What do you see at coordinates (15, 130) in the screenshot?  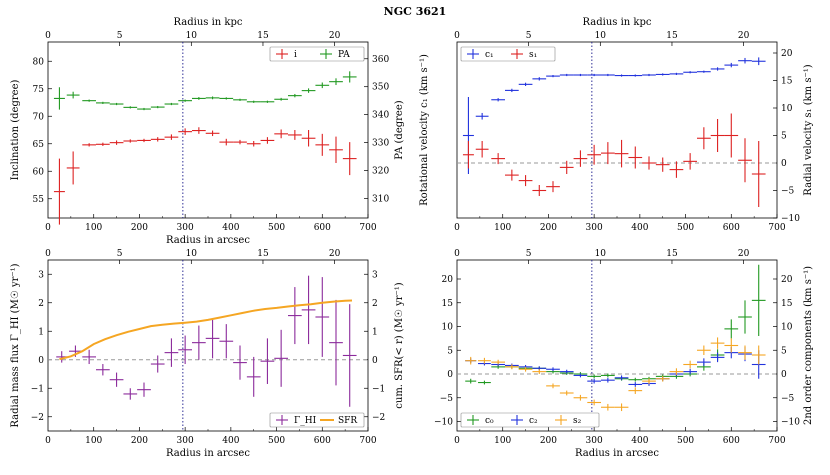 I see `y-axis-label: Inclination (degree)` at bounding box center [15, 130].